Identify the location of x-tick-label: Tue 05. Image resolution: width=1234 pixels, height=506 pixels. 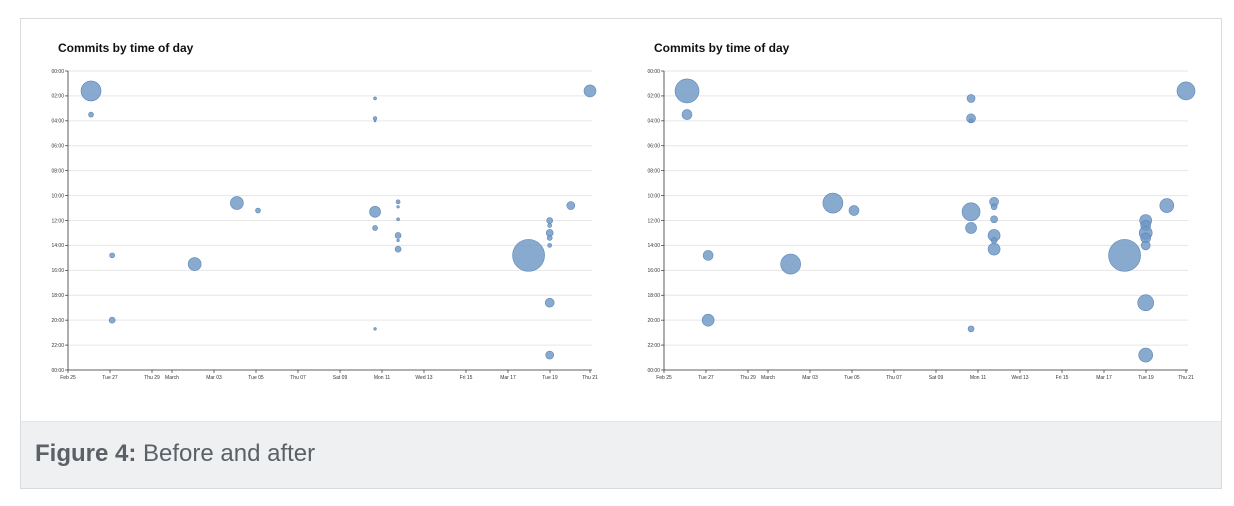
(852, 378).